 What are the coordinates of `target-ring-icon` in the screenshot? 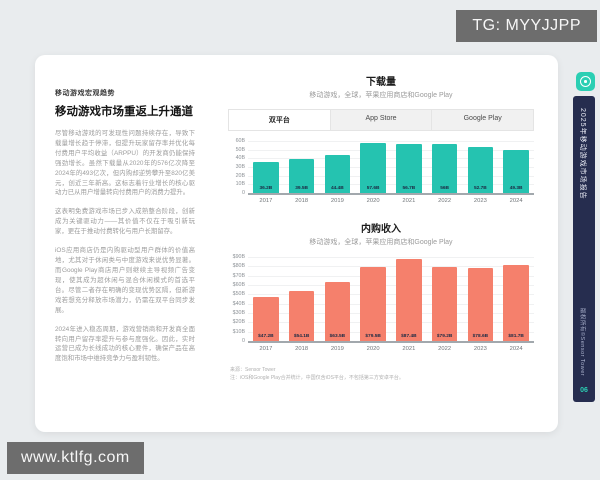 It's located at (585, 81).